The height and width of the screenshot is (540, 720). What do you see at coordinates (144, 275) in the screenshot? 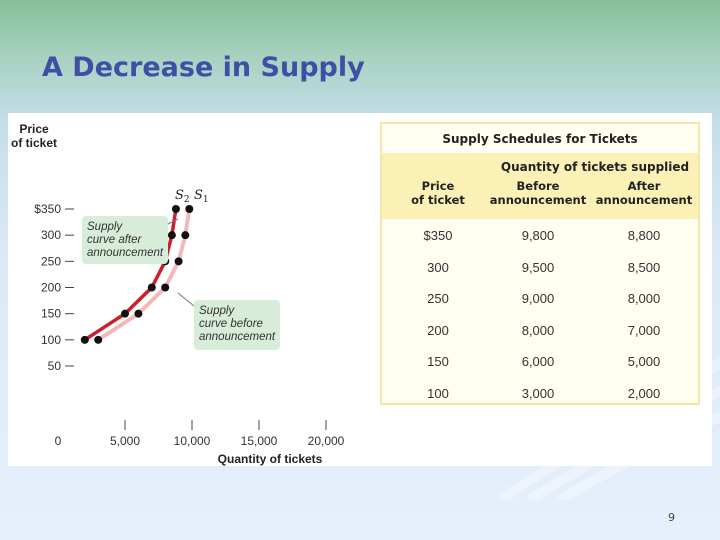
I see `curve-s1` at bounding box center [144, 275].